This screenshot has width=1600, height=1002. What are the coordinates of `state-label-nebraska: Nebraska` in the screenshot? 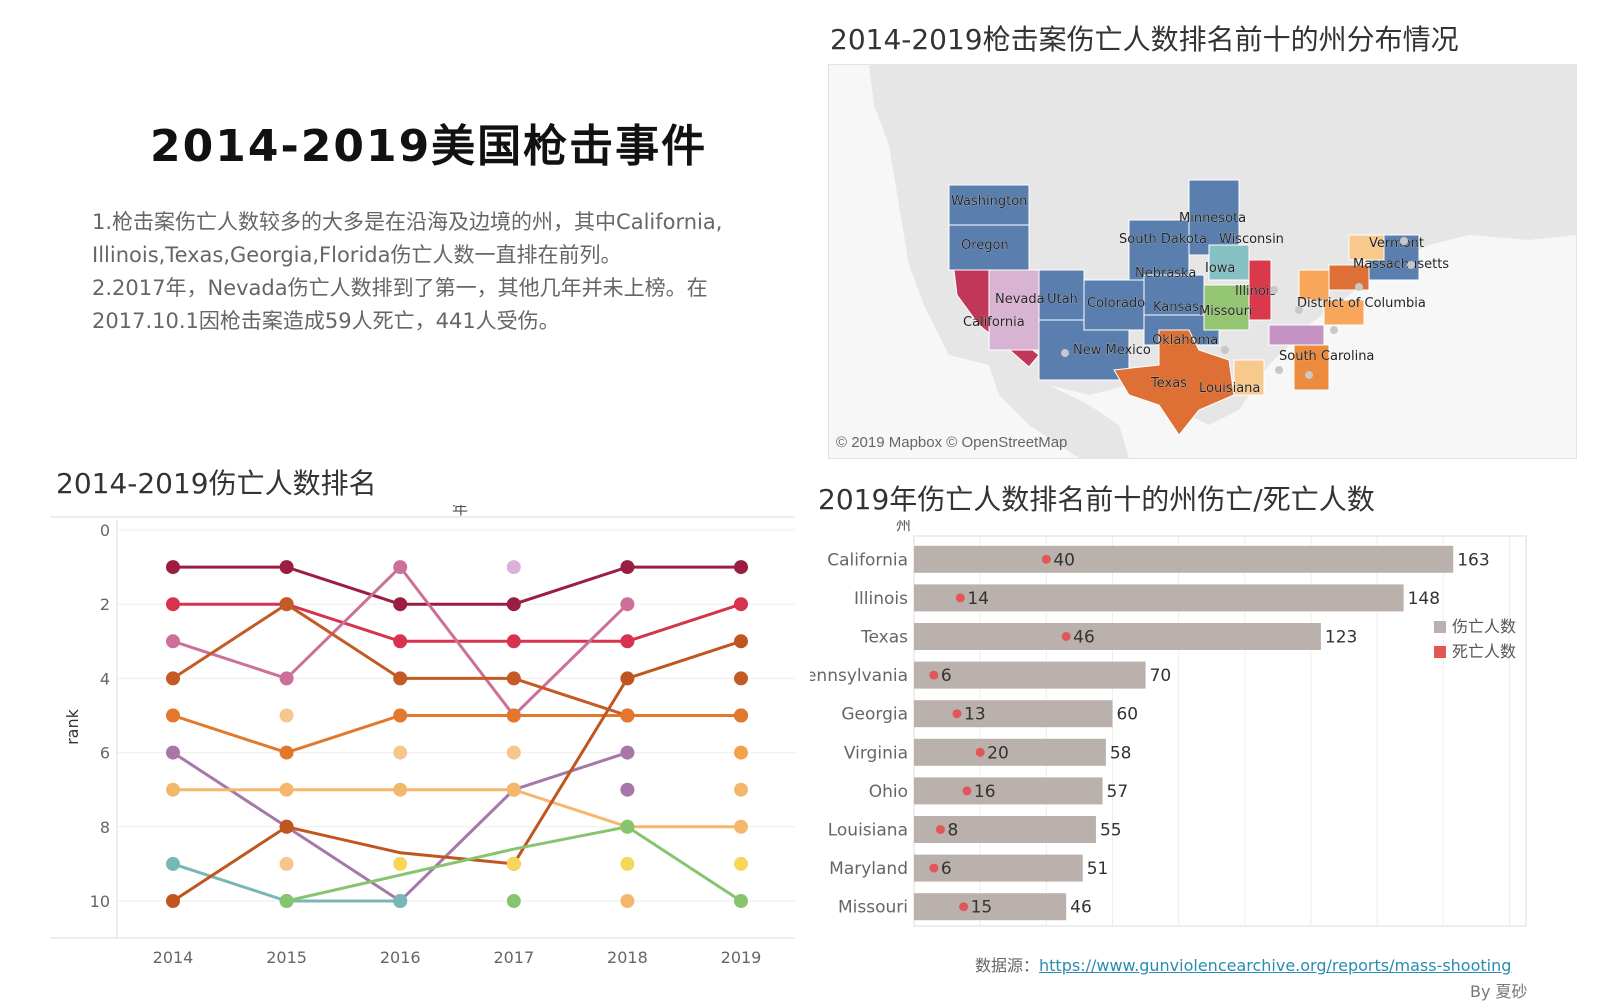 It's located at (1165, 273).